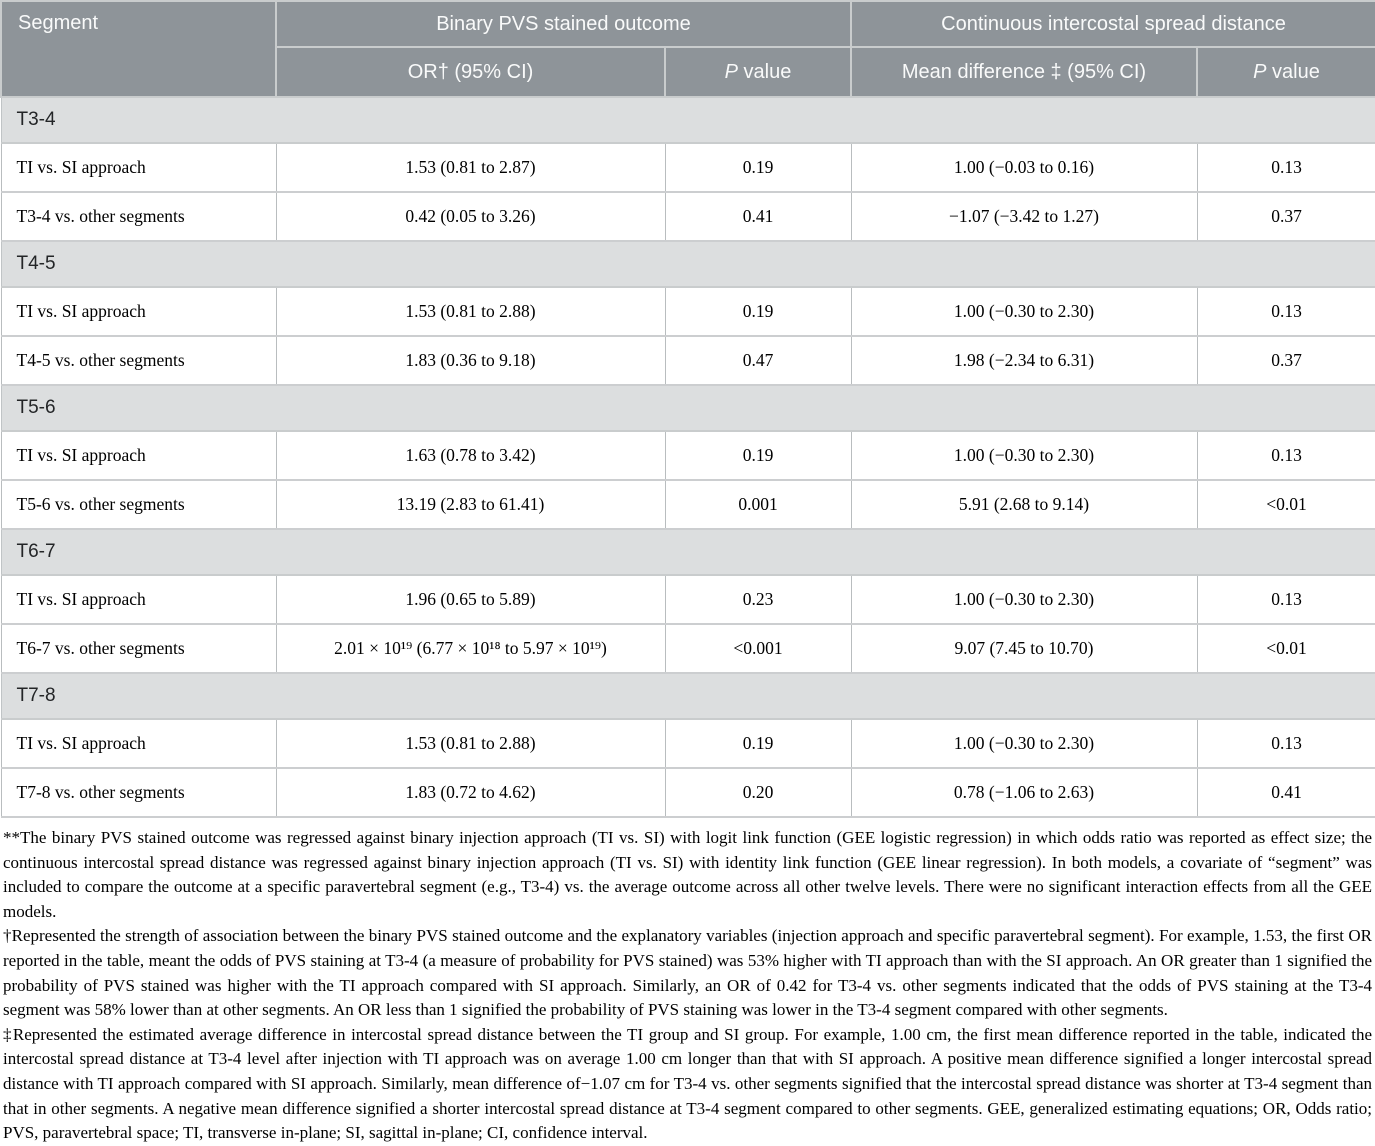  I want to click on header-or-ci: OR† (95% CI), so click(470, 72).